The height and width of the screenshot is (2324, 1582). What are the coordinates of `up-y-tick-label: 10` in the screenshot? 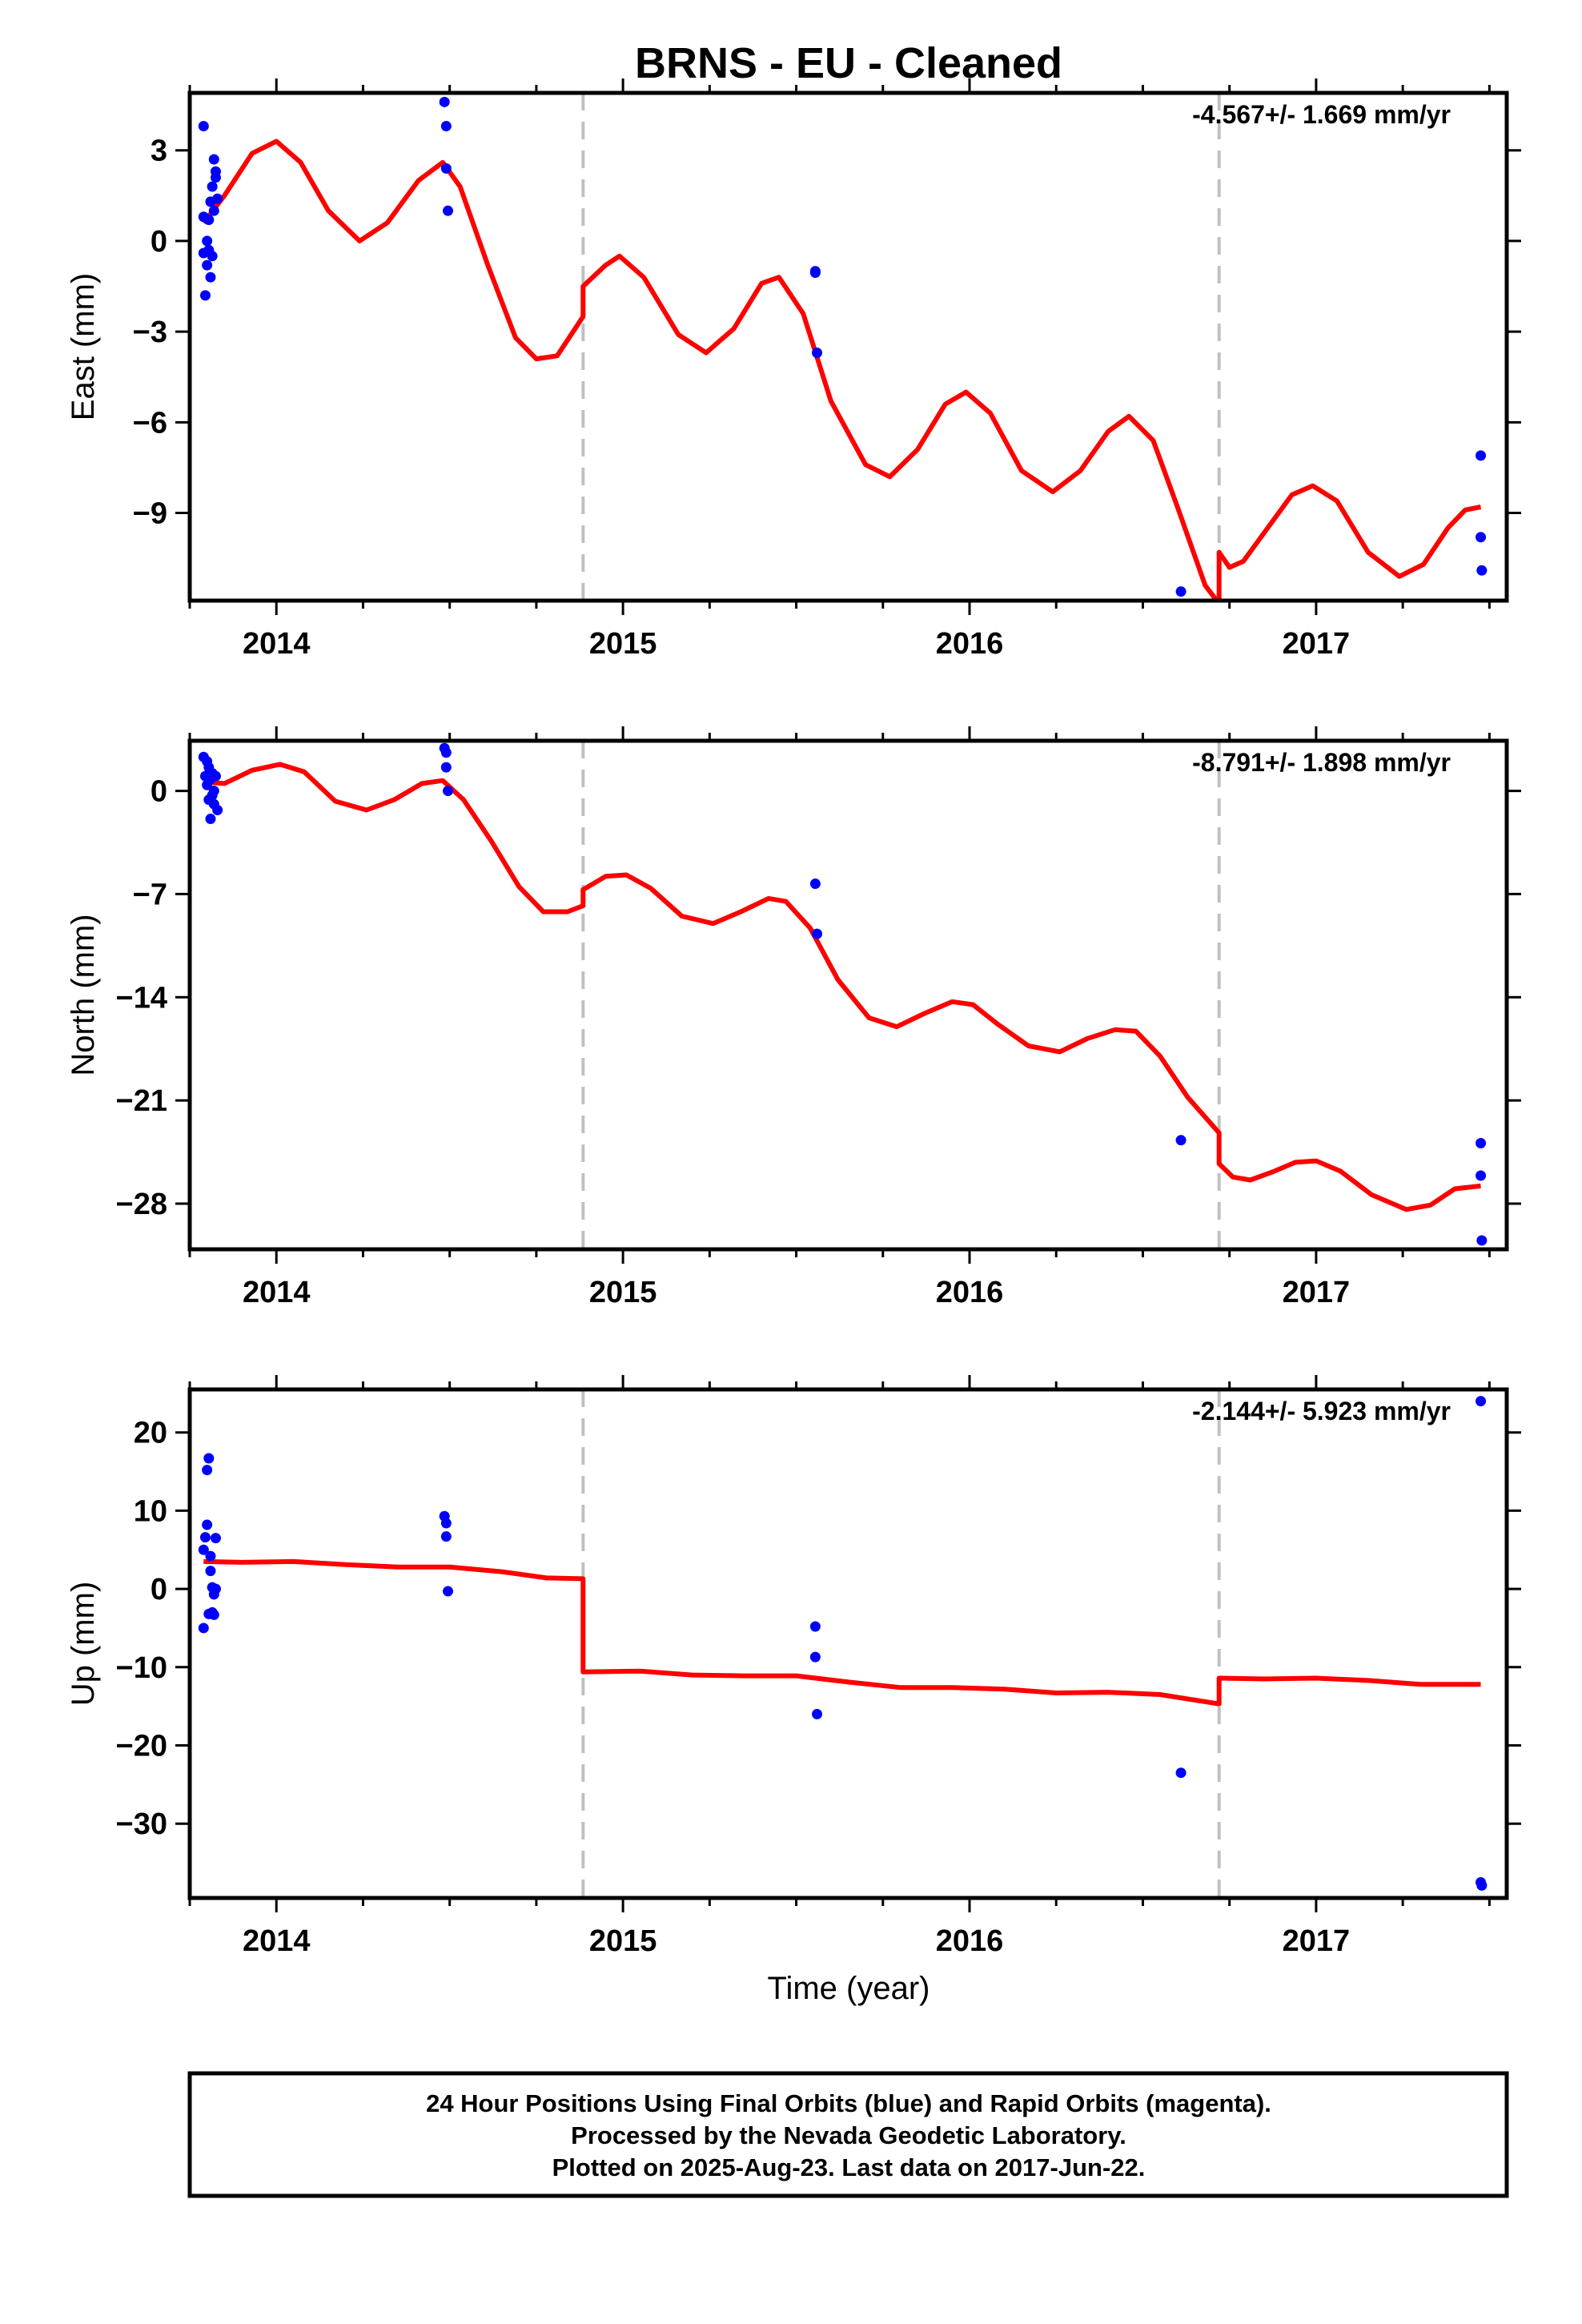 It's located at (151, 1511).